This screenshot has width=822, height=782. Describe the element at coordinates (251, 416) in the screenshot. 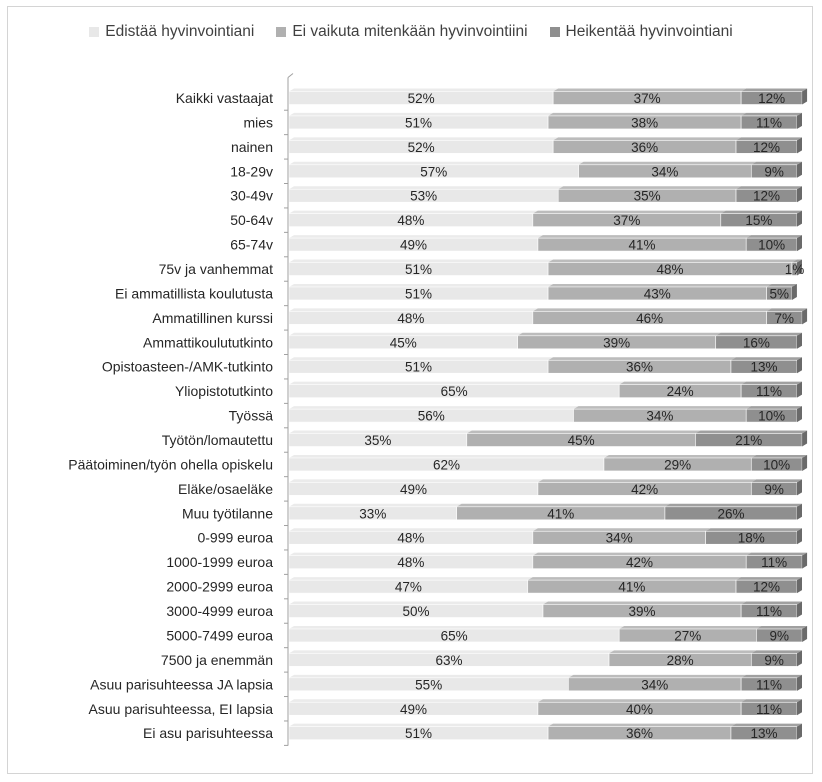

I see `category-label: Työssä` at that location.